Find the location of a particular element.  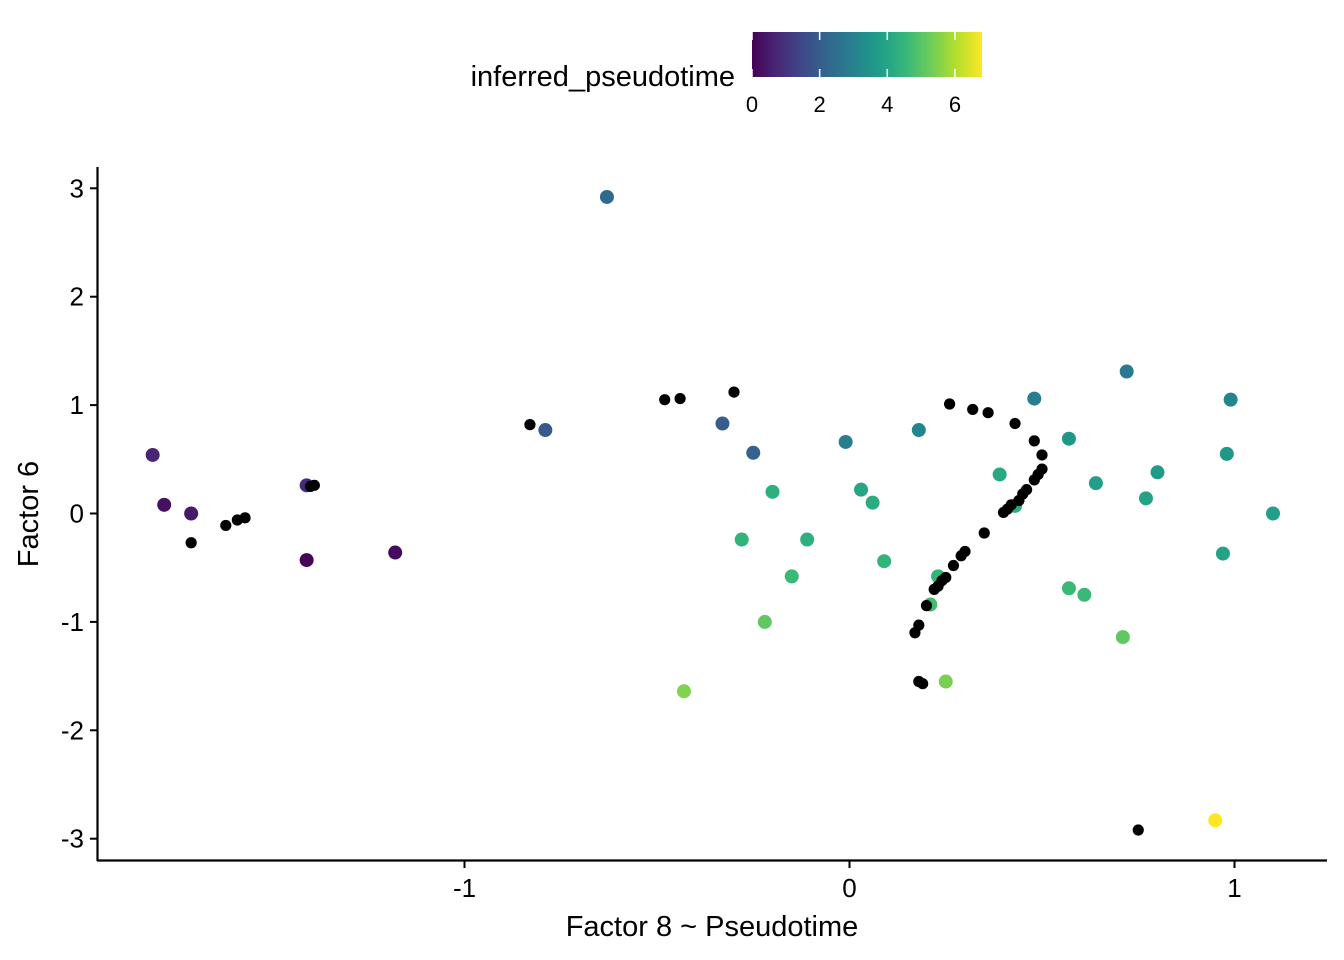

x-axis-ticks: -1 0 1 is located at coordinates (847, 882).